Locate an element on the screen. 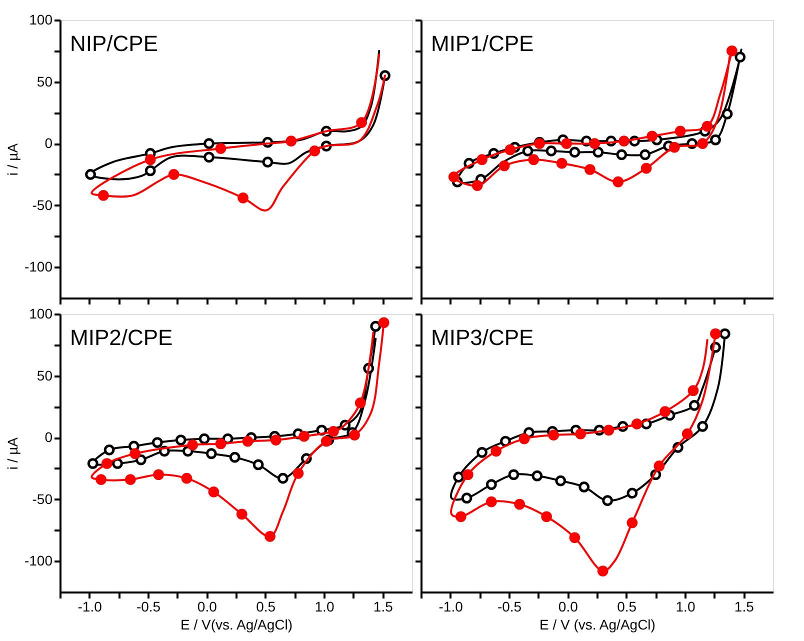 The width and height of the screenshot is (804, 641). text: MIP1/CPE is located at coordinates (482, 43).